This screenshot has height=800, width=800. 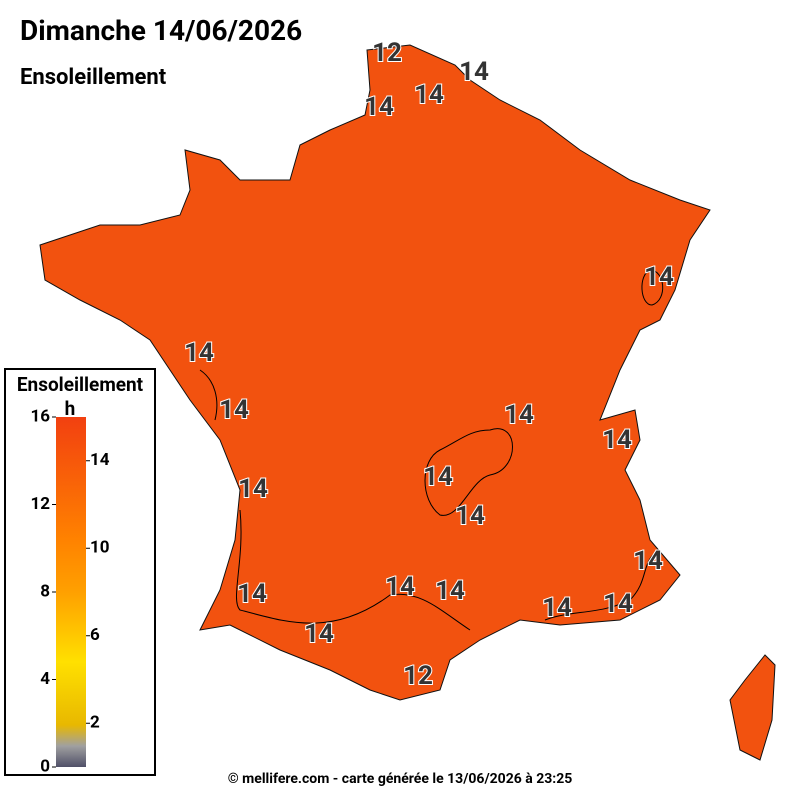 What do you see at coordinates (100, 548) in the screenshot?
I see `tick-label: 10` at bounding box center [100, 548].